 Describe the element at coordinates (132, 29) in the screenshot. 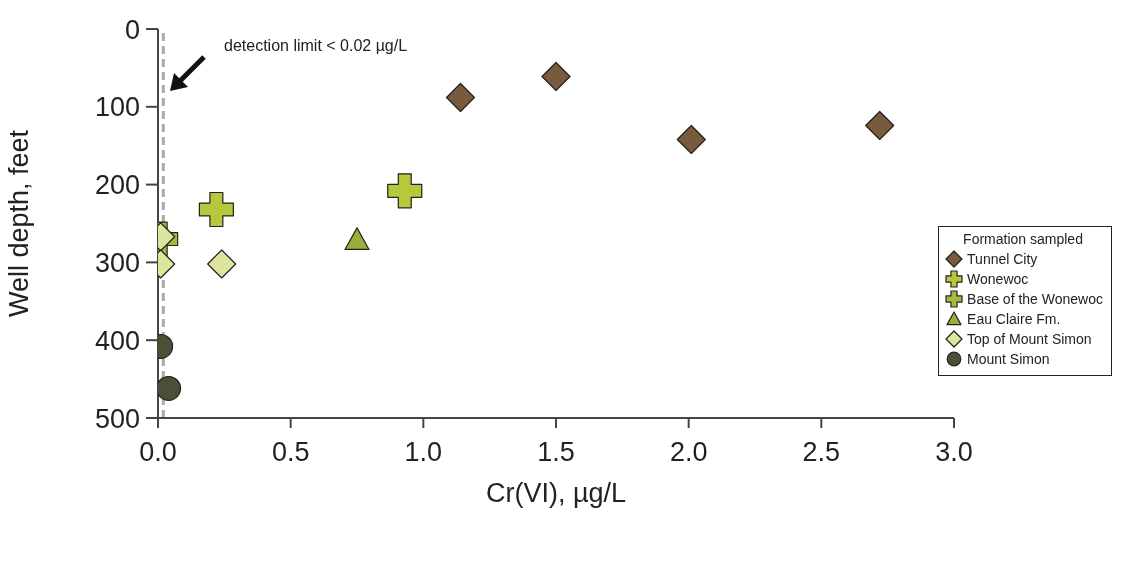

I see `y-tick-label: 0` at that location.